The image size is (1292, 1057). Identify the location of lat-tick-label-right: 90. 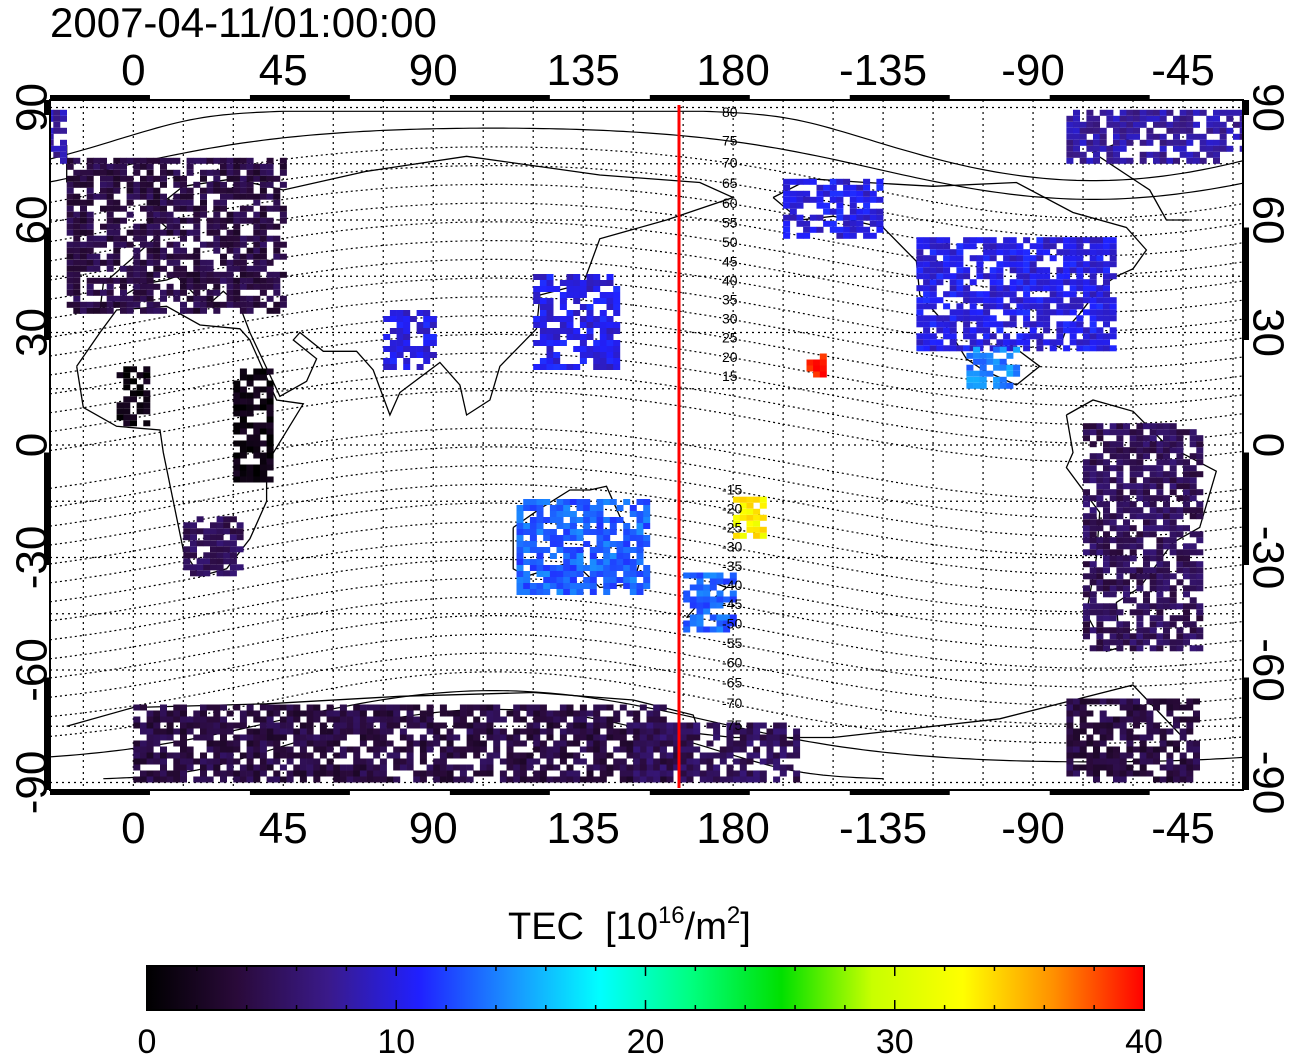
(1268, 107).